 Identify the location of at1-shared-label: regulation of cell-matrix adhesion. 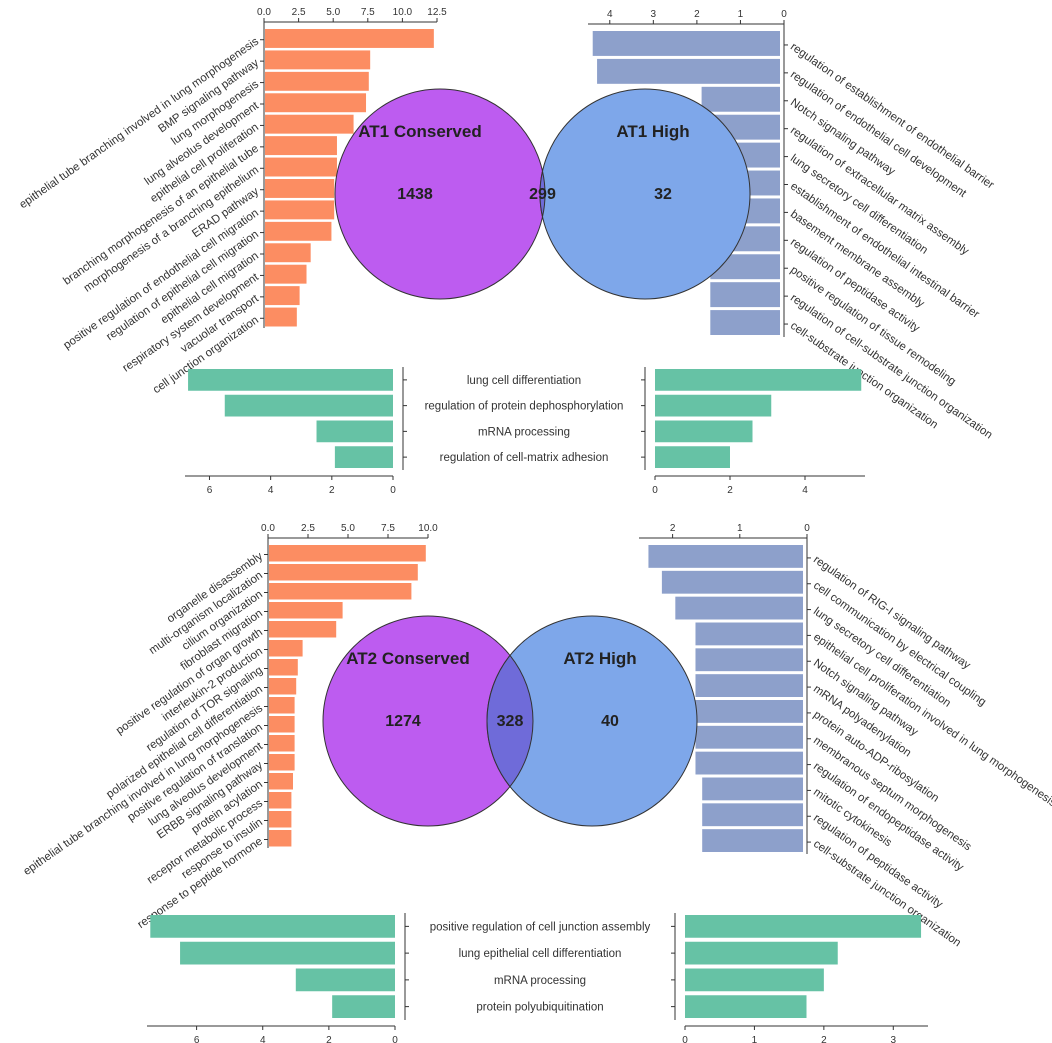
(524, 458).